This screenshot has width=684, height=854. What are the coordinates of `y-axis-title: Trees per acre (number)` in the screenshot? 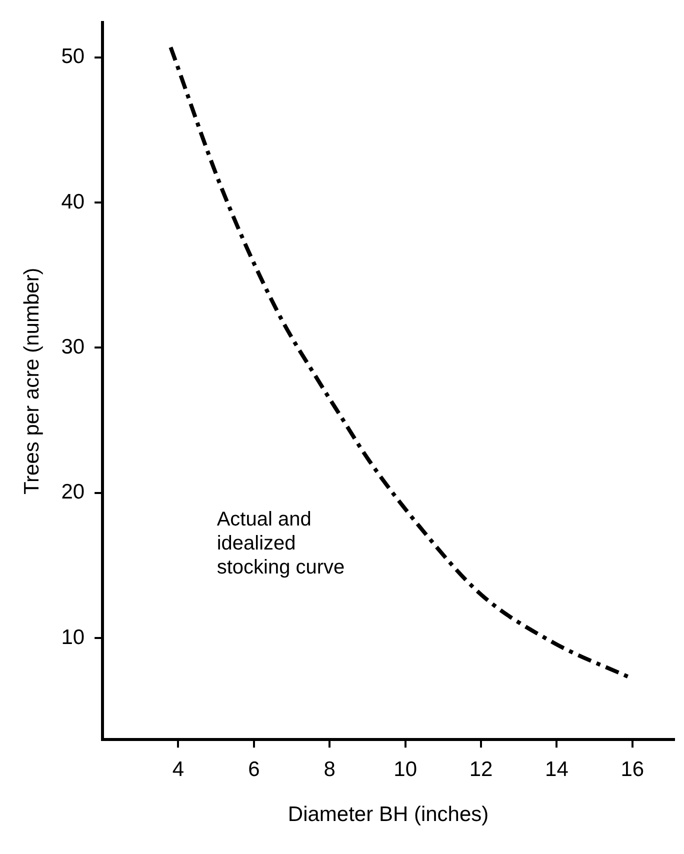 It's located at (32, 381).